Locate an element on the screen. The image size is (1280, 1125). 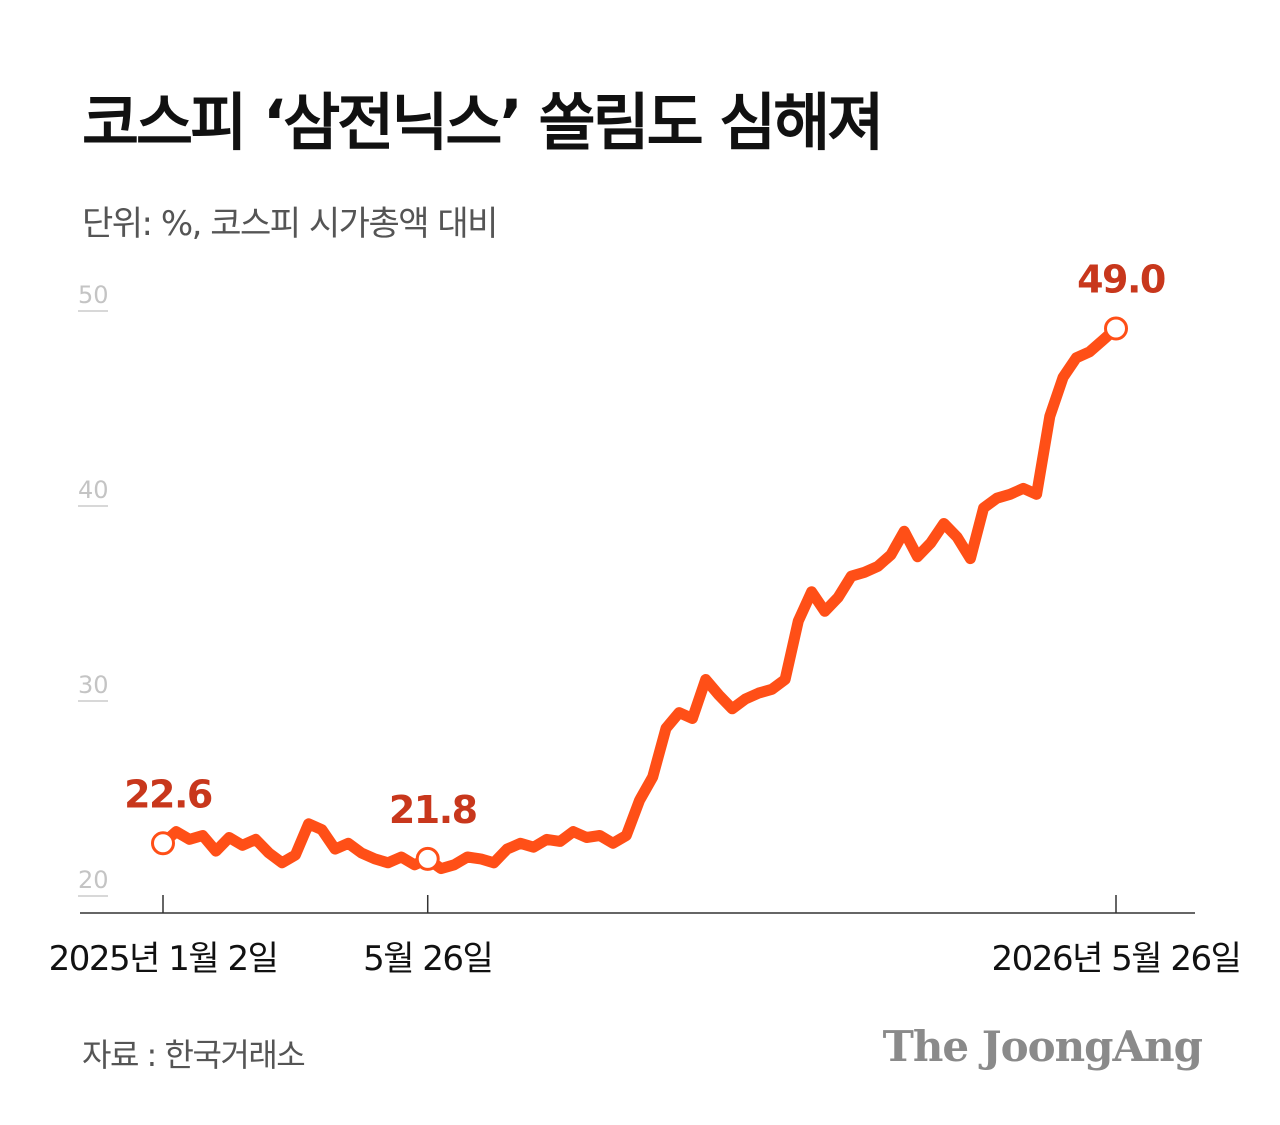
brand-logo: The JoongAng is located at coordinates (1042, 1046).